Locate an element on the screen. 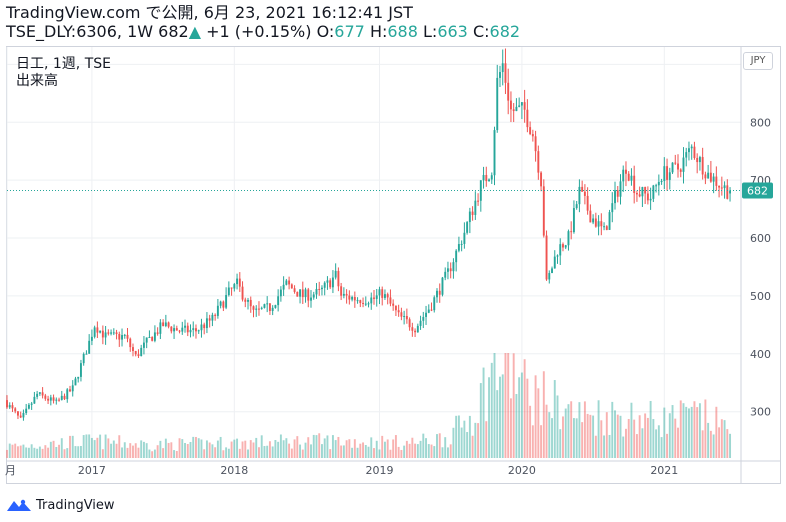 The height and width of the screenshot is (522, 786). open-value: 677 is located at coordinates (349, 31).